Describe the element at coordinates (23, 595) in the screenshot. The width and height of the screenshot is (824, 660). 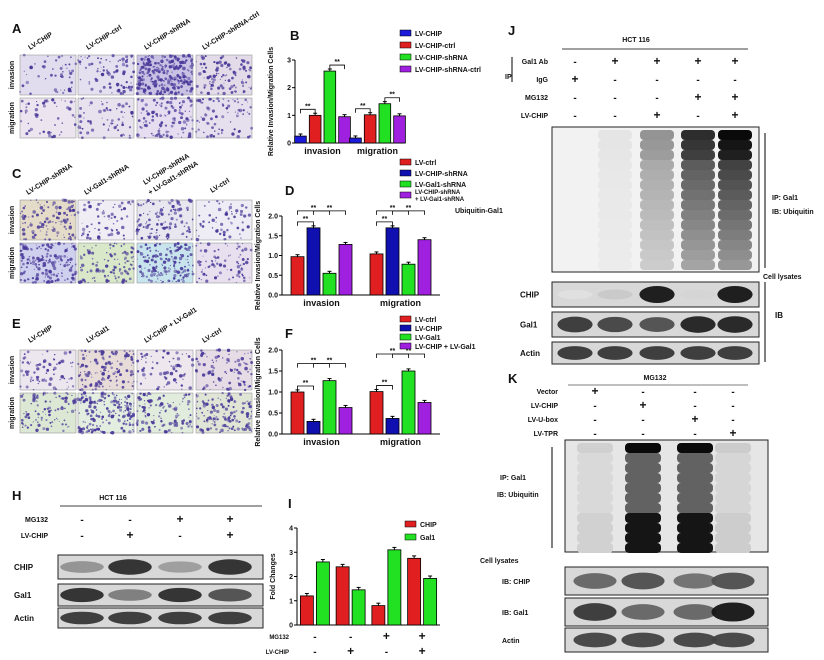
I see `blot-label: Gal1` at that location.